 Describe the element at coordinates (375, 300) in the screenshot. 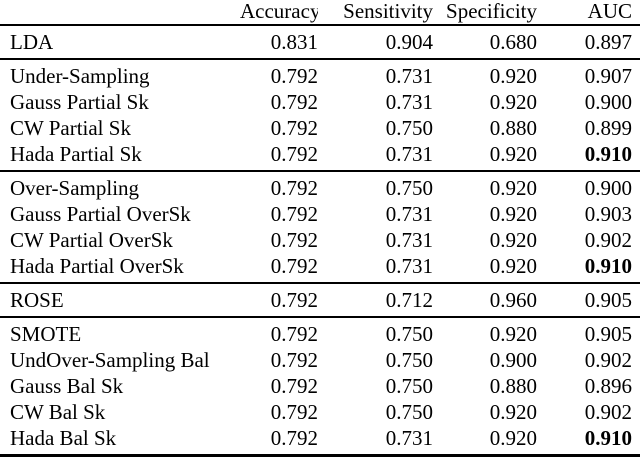

I see `cell-sensitivity: 0.712` at that location.